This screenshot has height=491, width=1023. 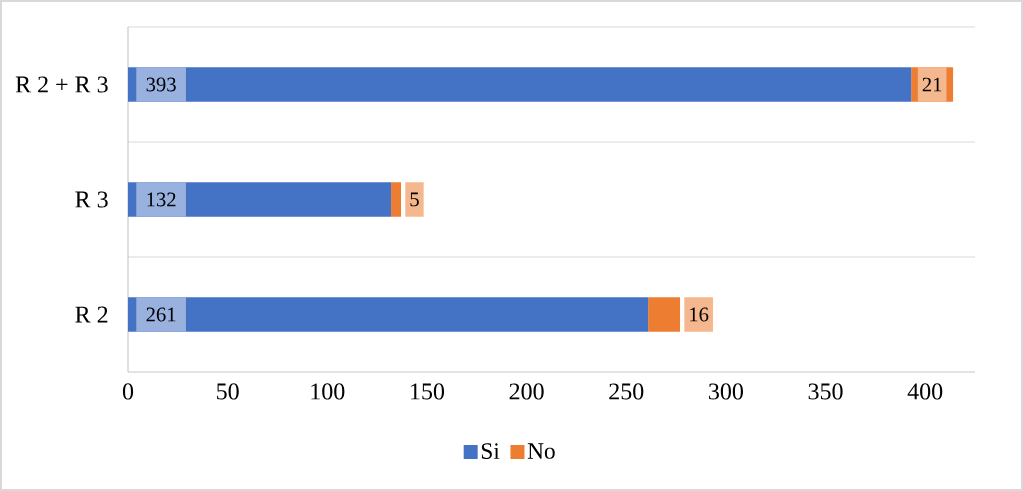 What do you see at coordinates (161, 84) in the screenshot?
I see `data-label: 393` at bounding box center [161, 84].